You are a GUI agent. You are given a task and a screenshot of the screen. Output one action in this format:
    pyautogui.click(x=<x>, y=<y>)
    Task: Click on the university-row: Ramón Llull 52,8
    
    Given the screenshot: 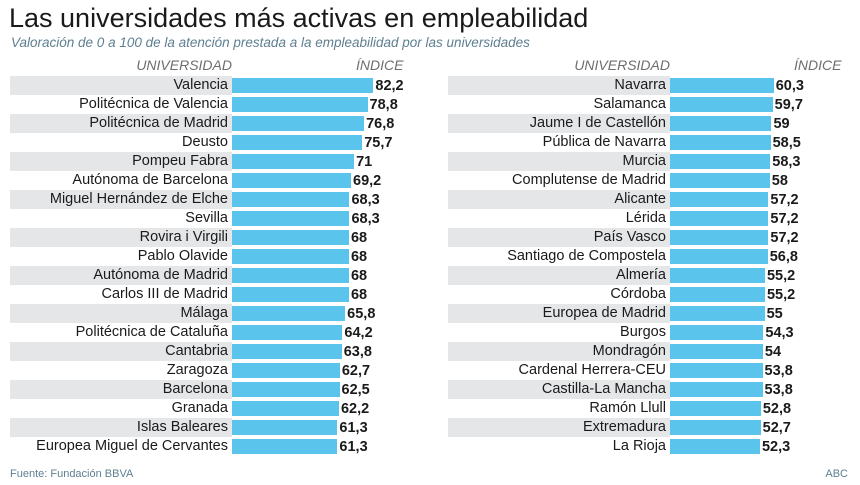 What is the action you would take?
    pyautogui.click(x=654, y=408)
    